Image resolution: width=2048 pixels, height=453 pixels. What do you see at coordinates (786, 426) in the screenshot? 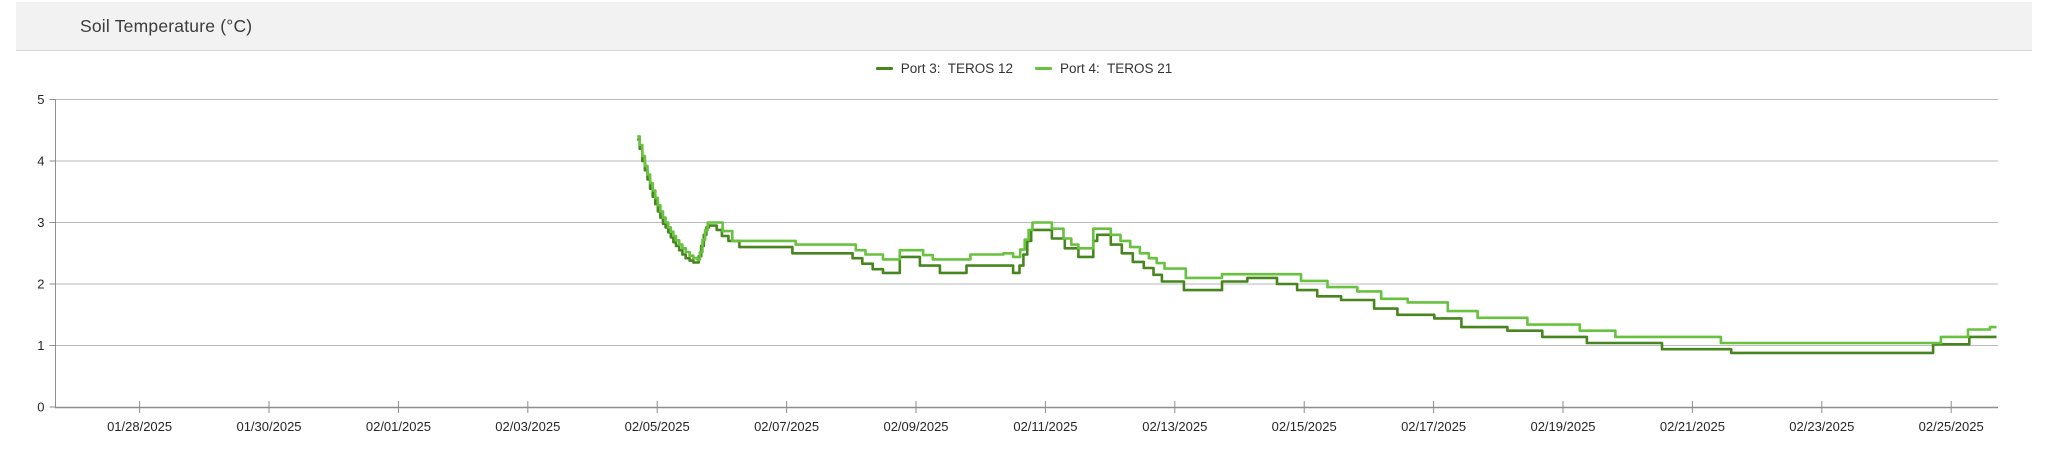
I see `x-tick-label-02/07/2025: 02/07/2025` at bounding box center [786, 426].